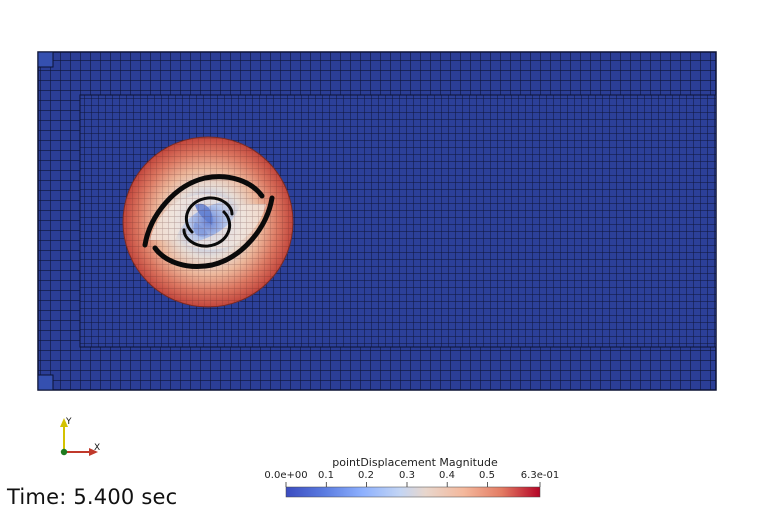  I want to click on x-axis-arrow, so click(93, 452).